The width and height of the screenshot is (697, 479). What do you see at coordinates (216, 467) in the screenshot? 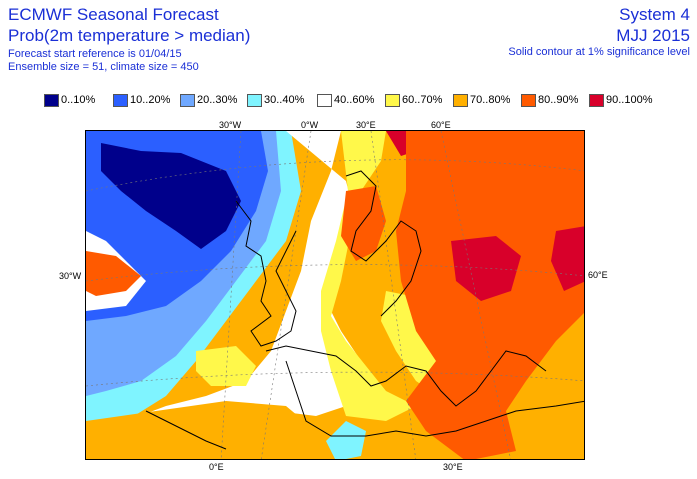
I see `lon-label-bottom: 0°E` at bounding box center [216, 467].